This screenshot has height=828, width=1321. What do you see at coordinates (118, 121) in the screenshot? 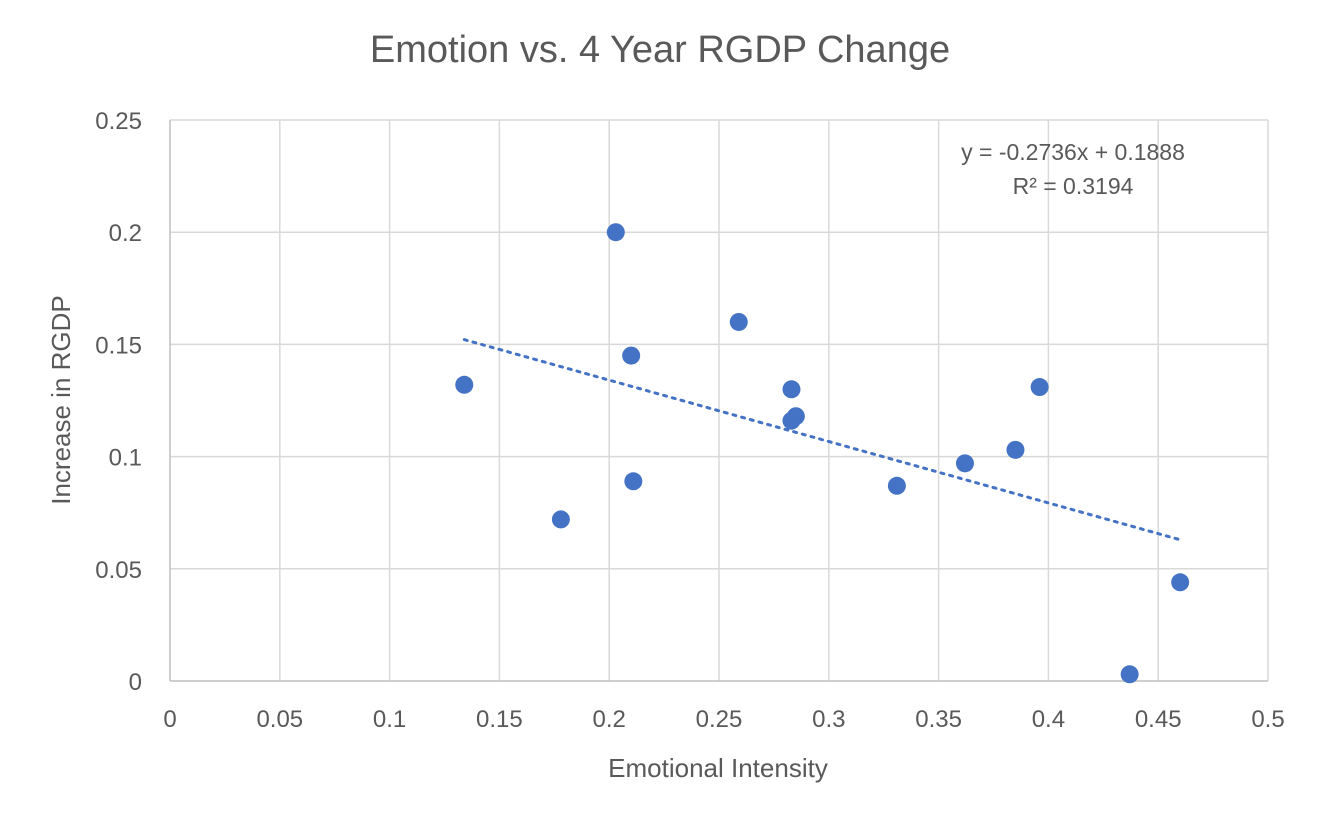
I see `y-tick-label: 0.25` at bounding box center [118, 121].